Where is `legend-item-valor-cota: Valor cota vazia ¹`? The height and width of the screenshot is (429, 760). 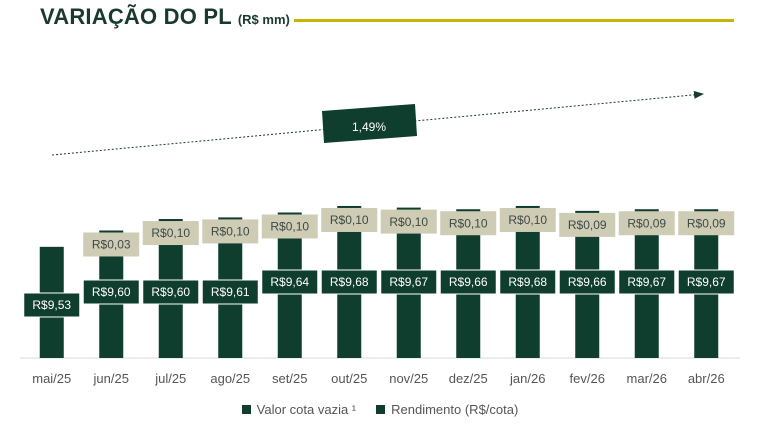
legend-item-valor-cota: Valor cota vazia ¹ is located at coordinates (299, 409).